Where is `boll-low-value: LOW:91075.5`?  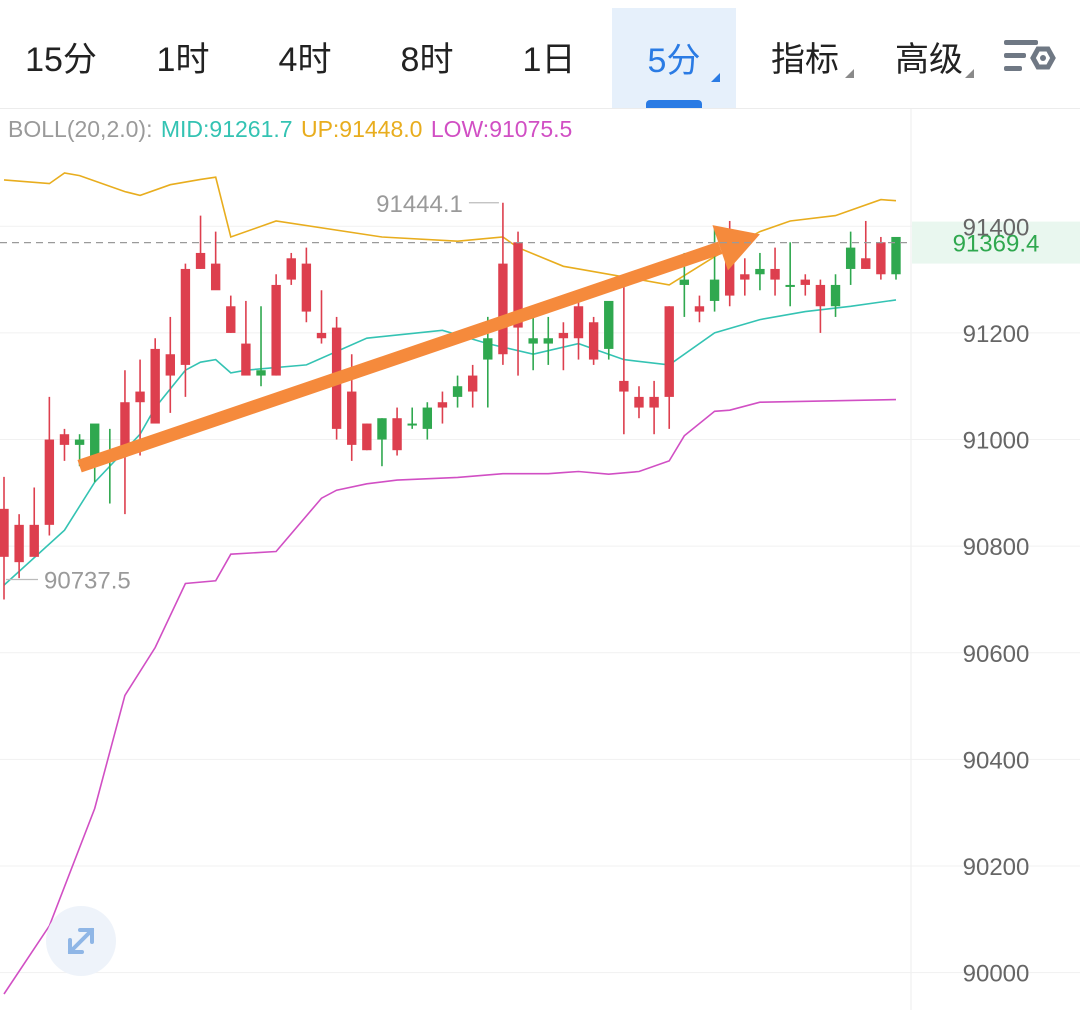
boll-low-value: LOW:91075.5 is located at coordinates (501, 129).